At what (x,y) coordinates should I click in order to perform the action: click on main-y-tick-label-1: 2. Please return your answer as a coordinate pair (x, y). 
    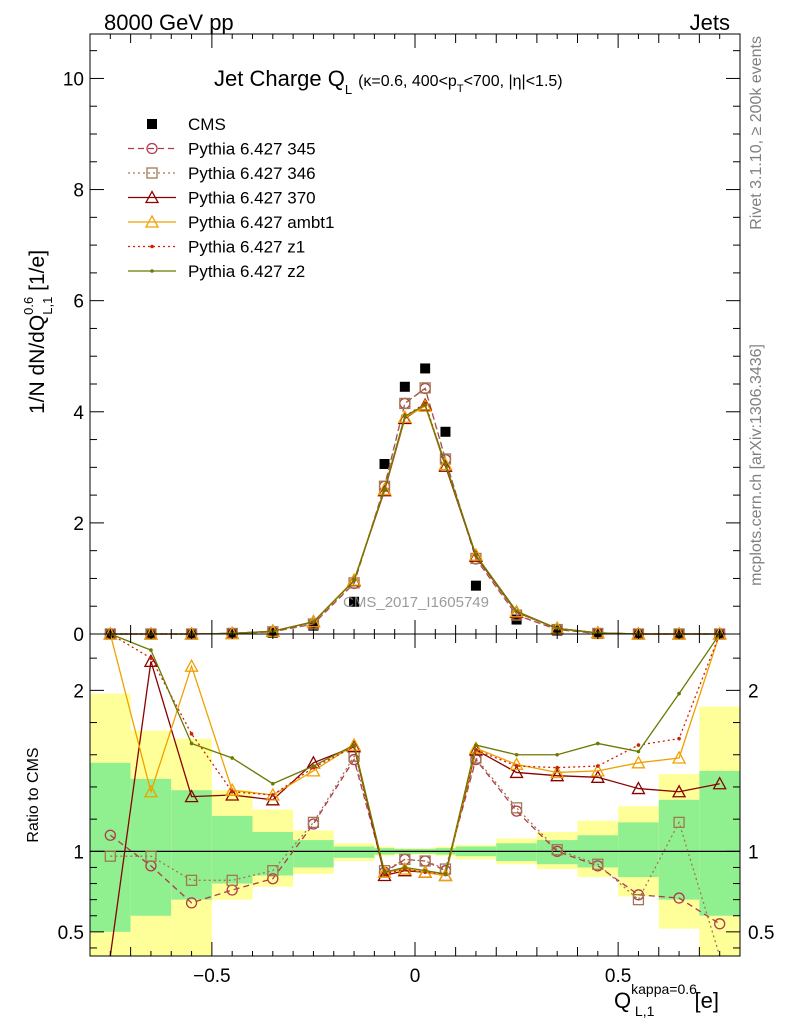
    Looking at the image, I should click on (78, 524).